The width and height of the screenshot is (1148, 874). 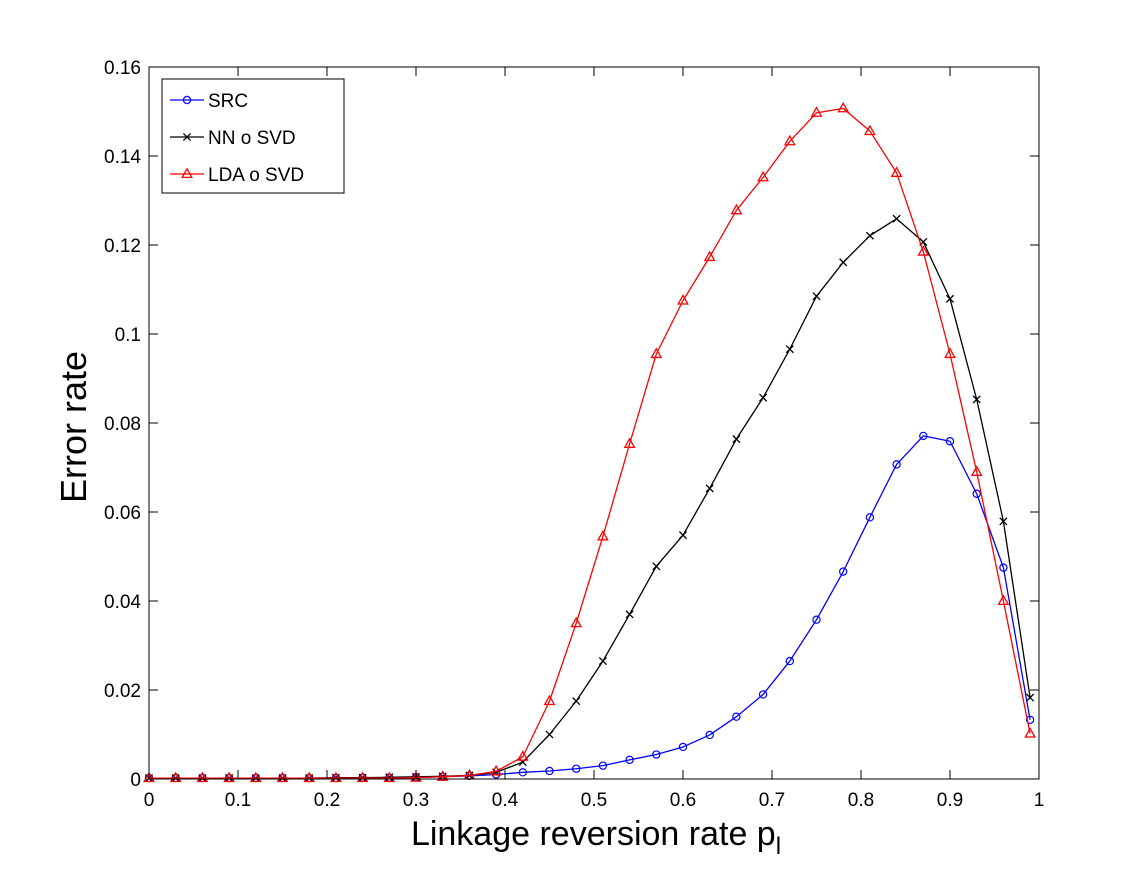 I want to click on legend-entry-nn-o-svd: NN o SVD, so click(x=252, y=138).